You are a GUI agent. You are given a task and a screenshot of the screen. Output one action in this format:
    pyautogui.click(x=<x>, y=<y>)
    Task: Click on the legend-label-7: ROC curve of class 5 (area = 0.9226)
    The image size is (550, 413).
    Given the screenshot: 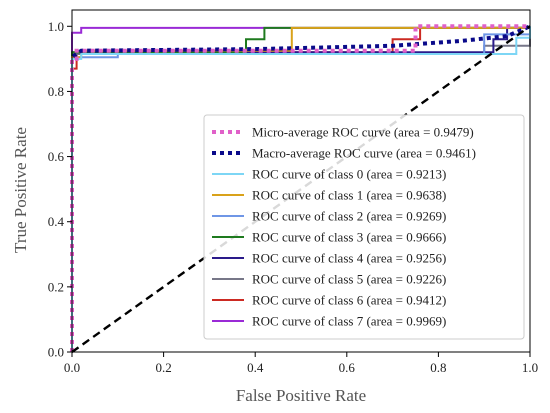 What is the action you would take?
    pyautogui.click(x=349, y=279)
    